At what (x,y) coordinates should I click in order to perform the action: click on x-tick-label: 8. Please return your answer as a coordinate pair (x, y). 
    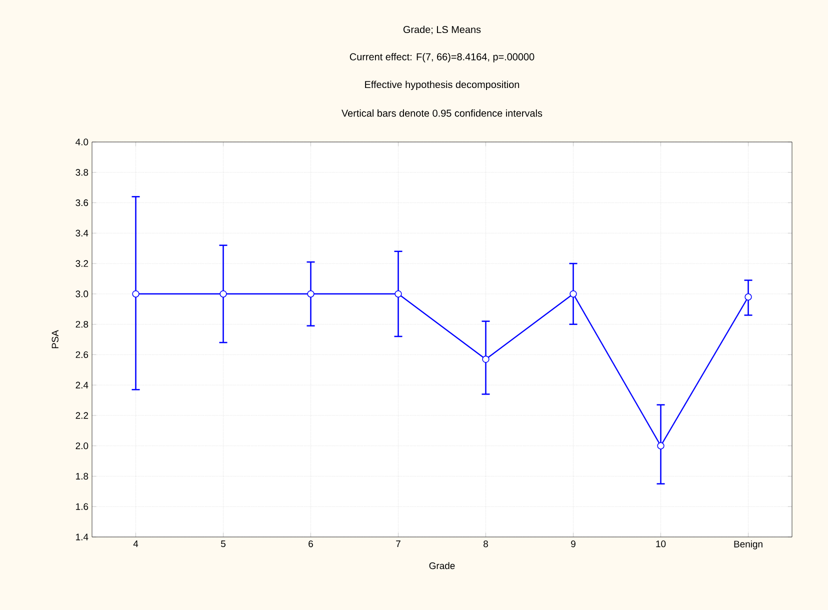
    Looking at the image, I should click on (486, 544).